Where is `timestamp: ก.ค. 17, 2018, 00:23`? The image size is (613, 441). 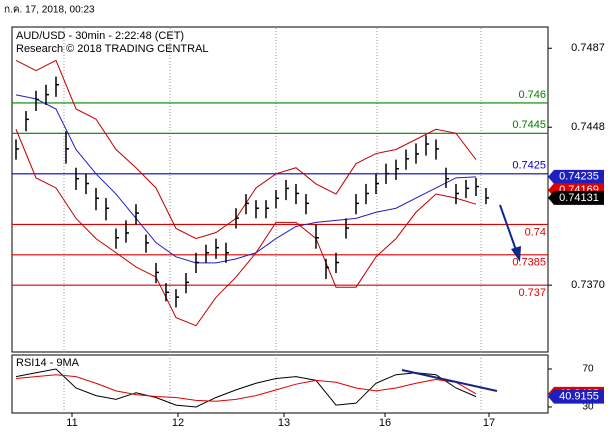 timestamp: ก.ค. 17, 2018, 00:23 is located at coordinates (49, 10).